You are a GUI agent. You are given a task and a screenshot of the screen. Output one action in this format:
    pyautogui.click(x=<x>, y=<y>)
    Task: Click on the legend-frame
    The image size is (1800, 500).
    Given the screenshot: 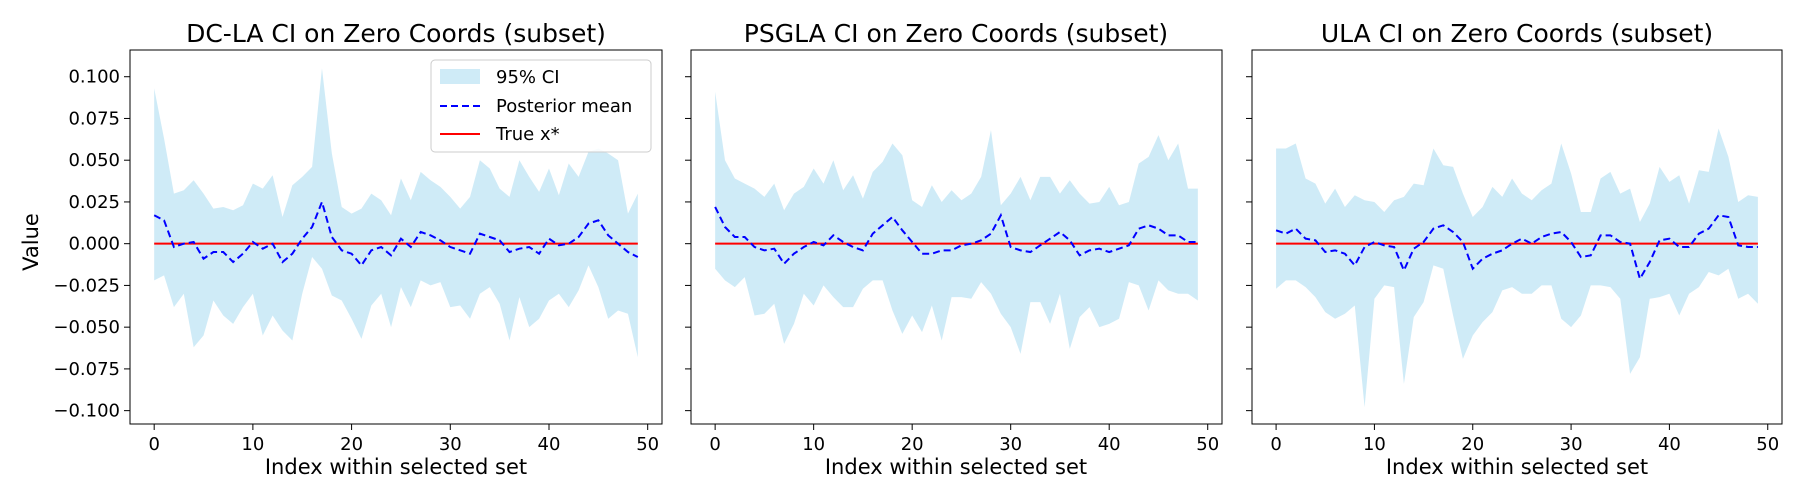 What is the action you would take?
    pyautogui.click(x=541, y=106)
    